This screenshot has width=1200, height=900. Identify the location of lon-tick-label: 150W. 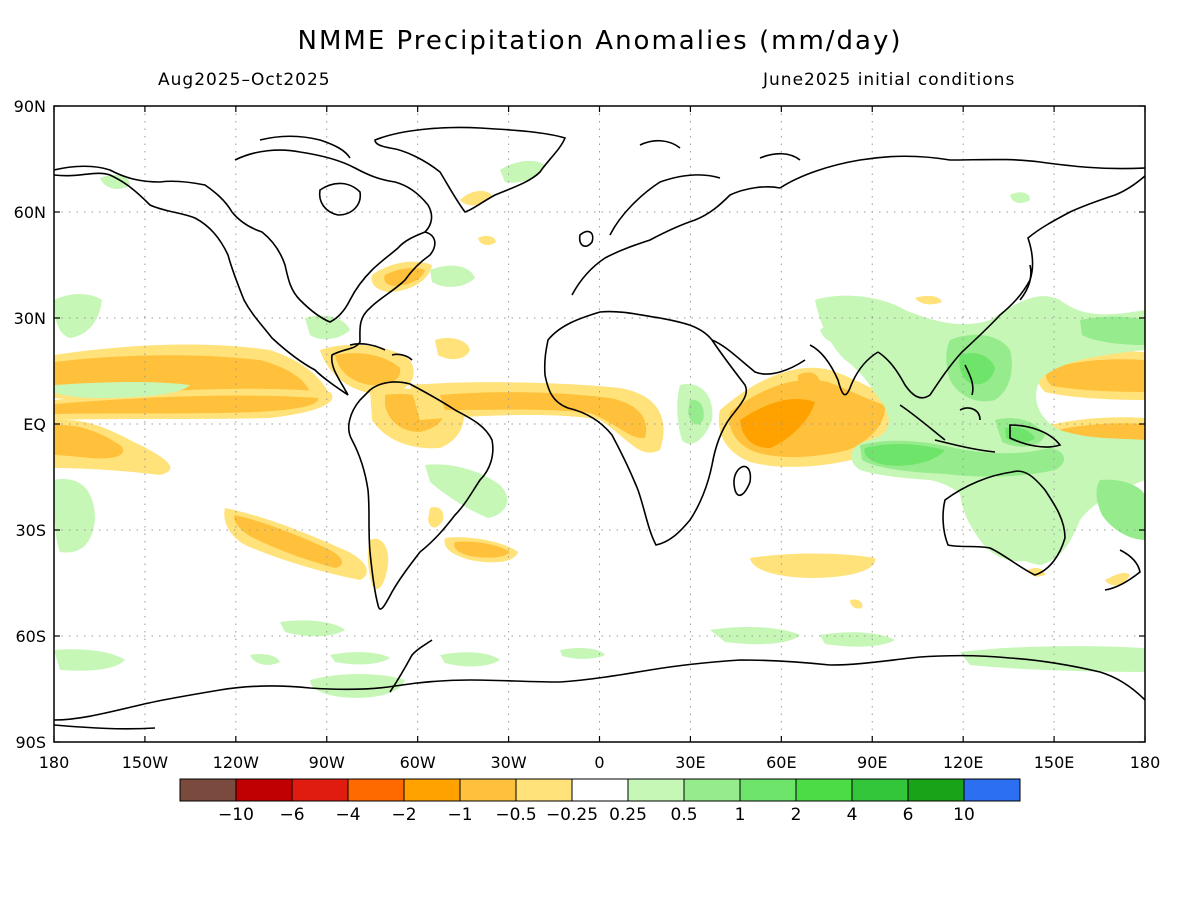
(145, 762).